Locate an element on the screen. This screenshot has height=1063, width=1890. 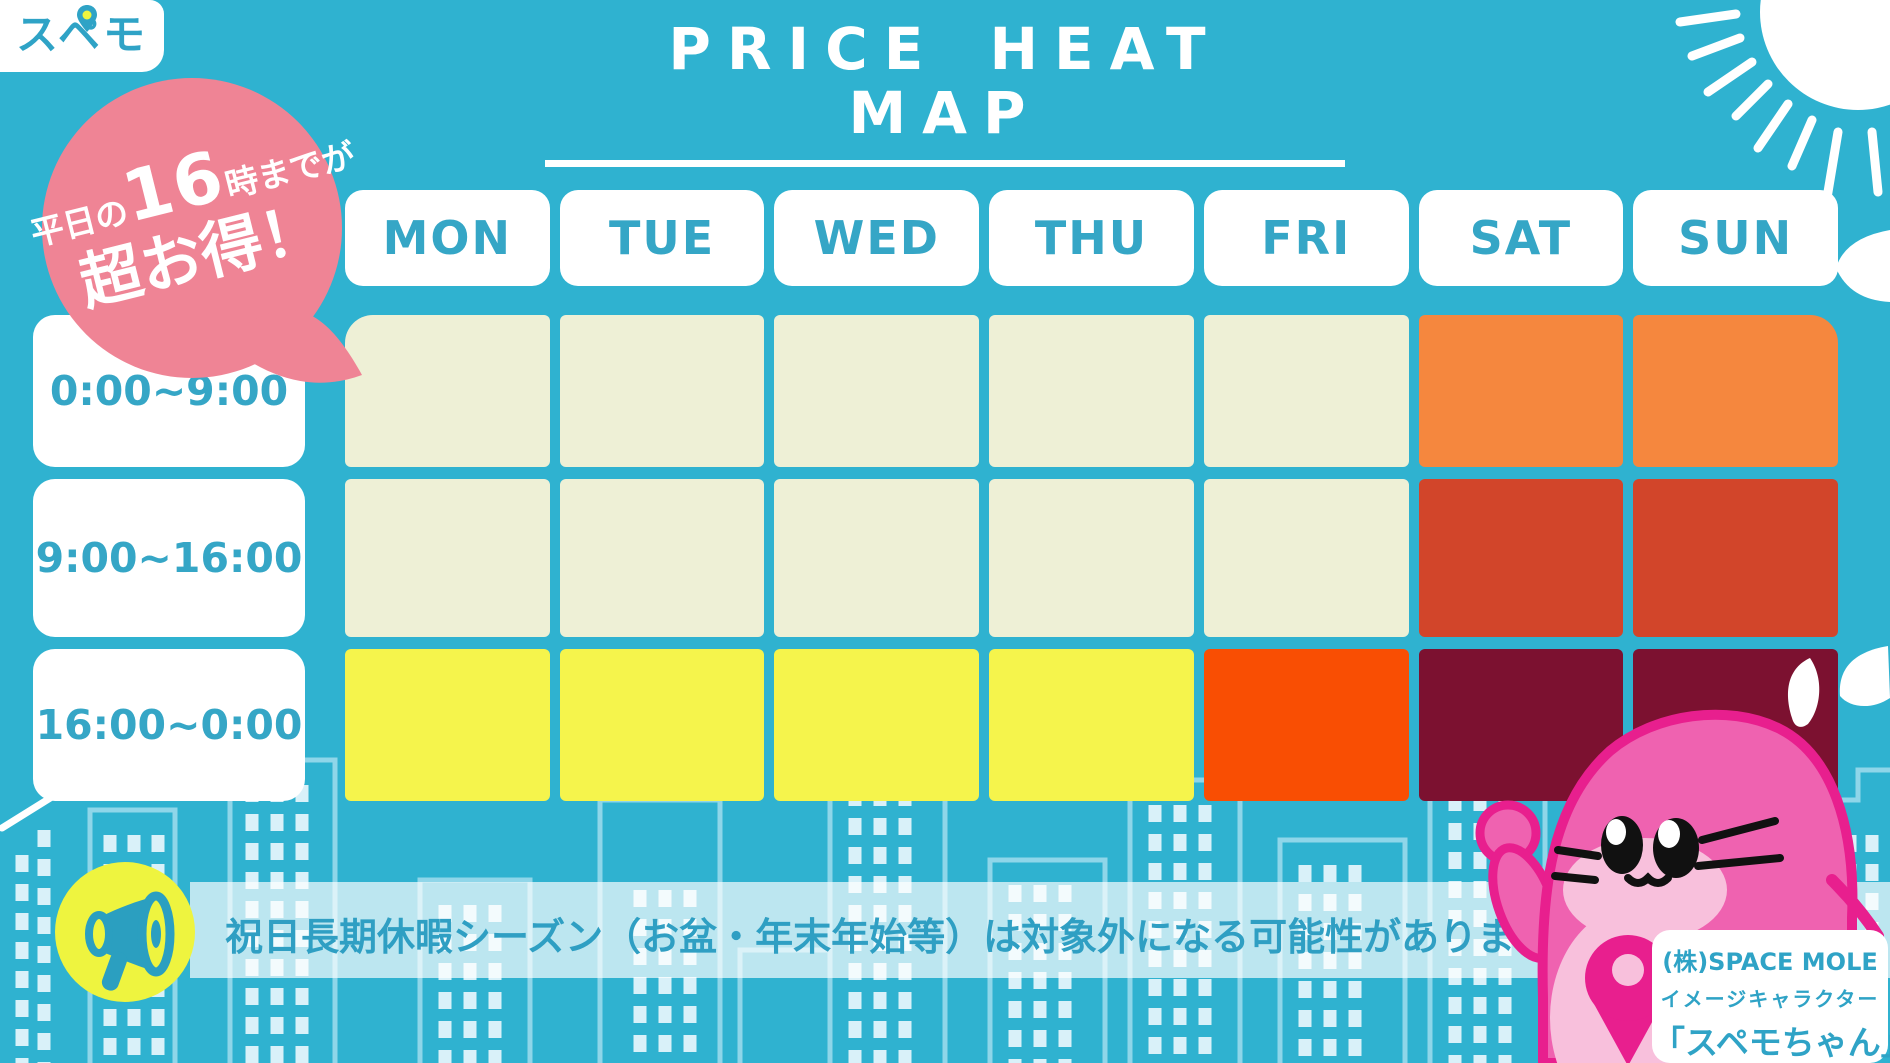
time-slot-label-1: 9:00~16:00 is located at coordinates (169, 558).